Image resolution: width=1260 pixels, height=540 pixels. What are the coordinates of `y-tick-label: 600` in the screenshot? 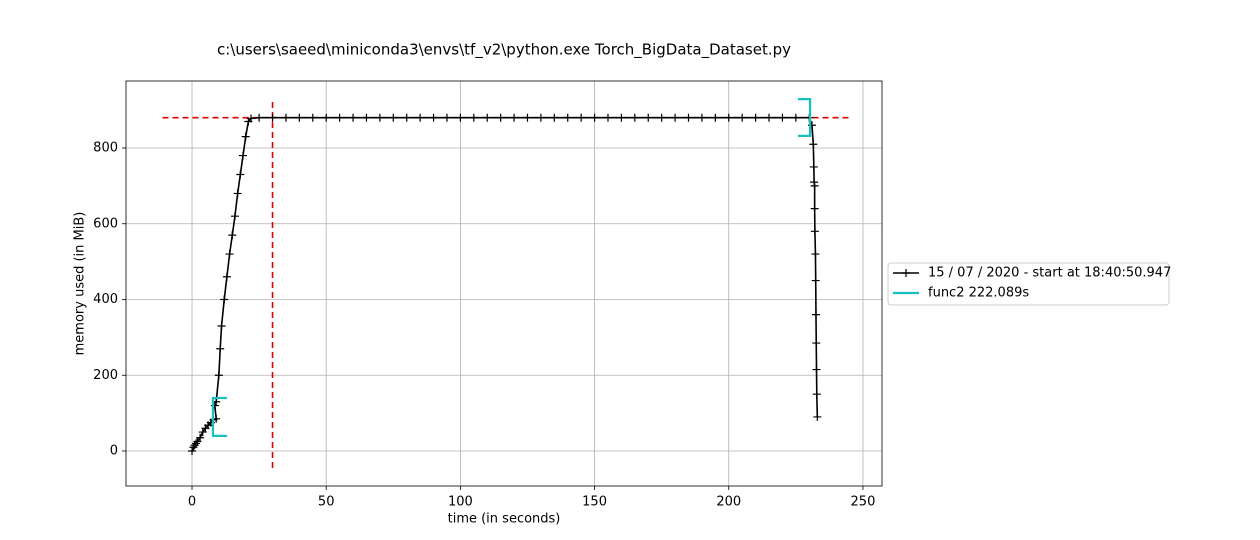 It's located at (105, 223).